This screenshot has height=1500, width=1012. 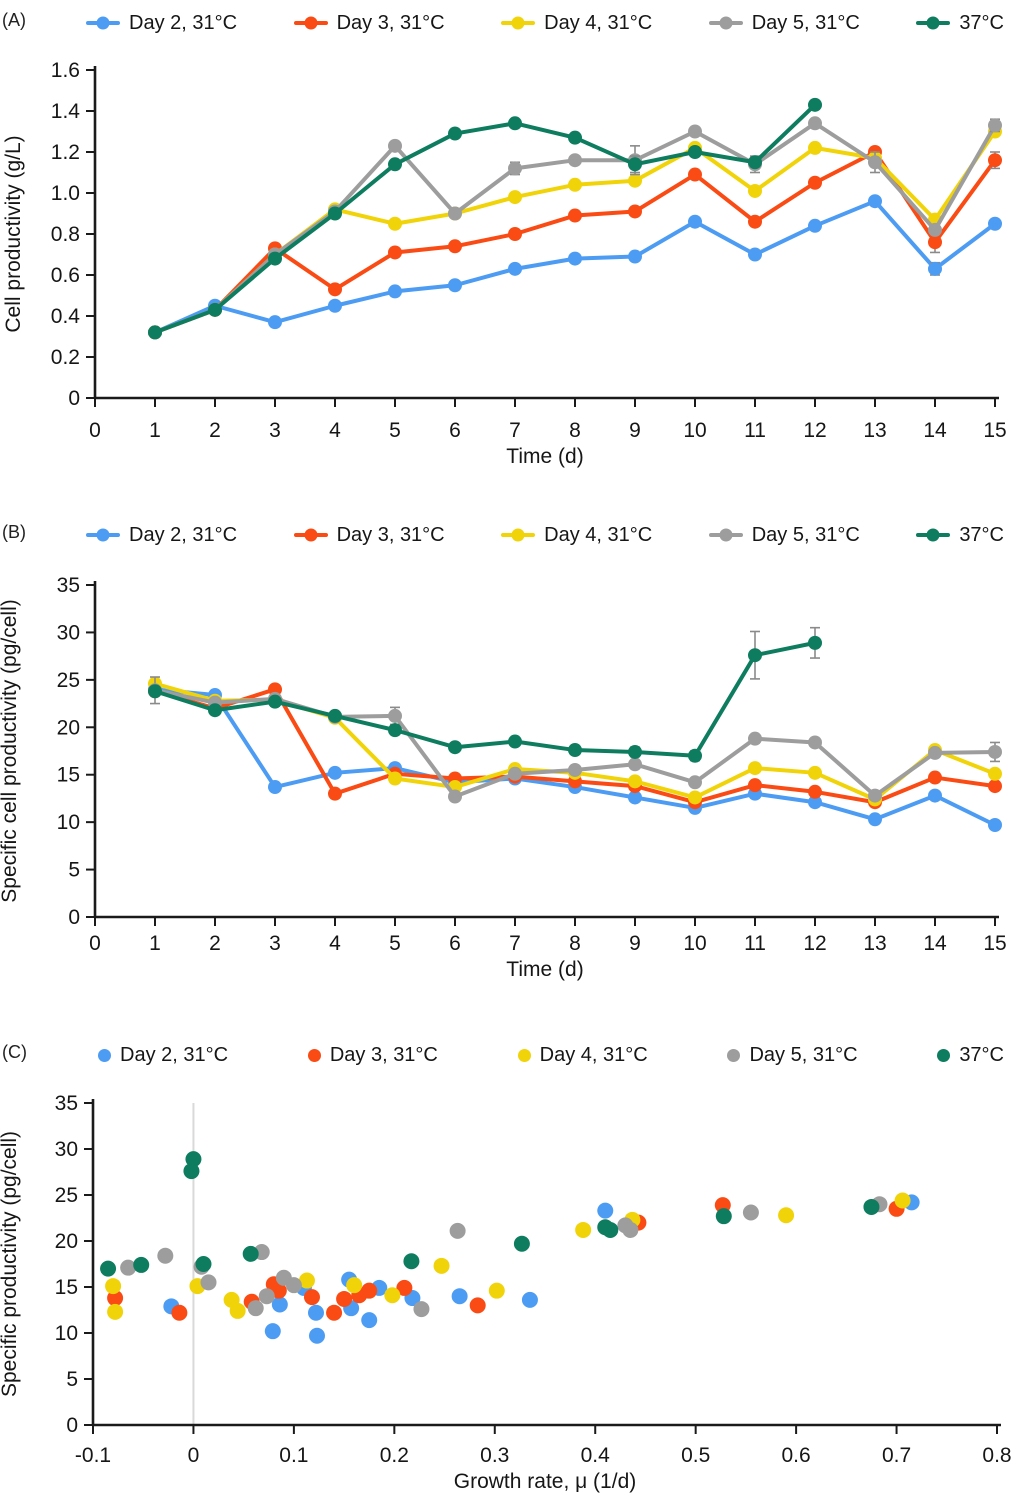 I want to click on svg-text: 1.0, so click(x=65, y=193).